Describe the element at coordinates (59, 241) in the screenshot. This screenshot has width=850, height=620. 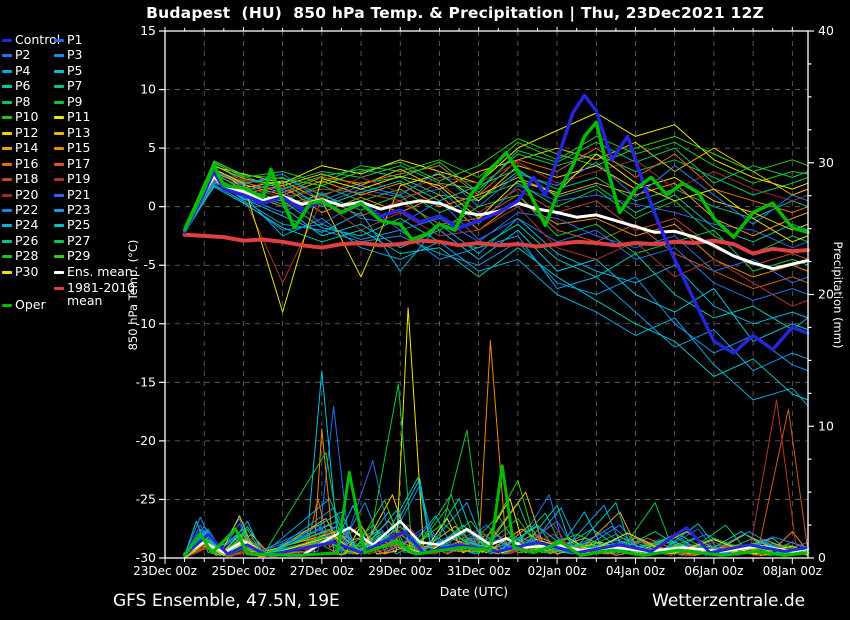
I see `legend-swatch-P27` at that location.